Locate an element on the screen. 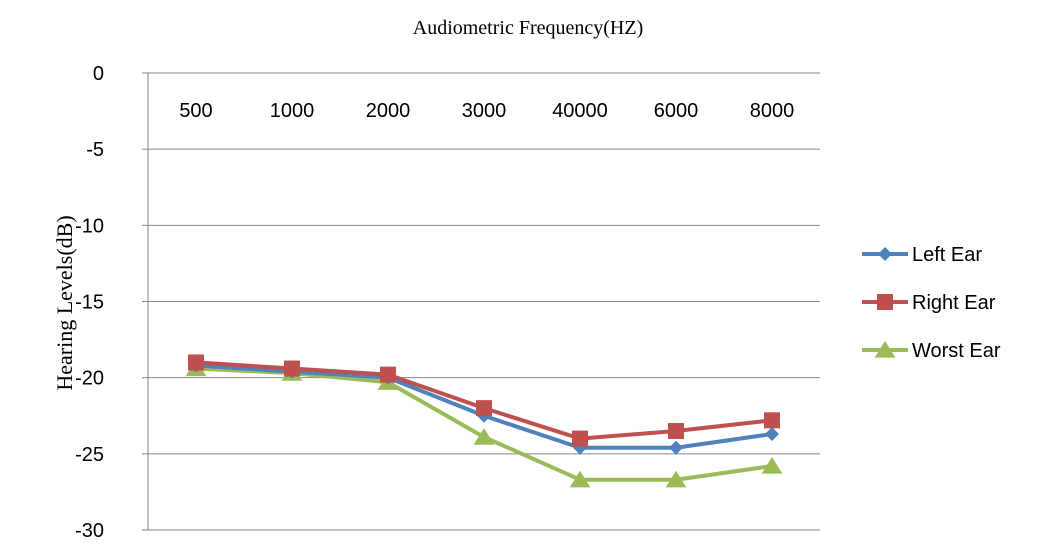  legend: Left Ear Right Ear Worst Ear is located at coordinates (931, 303).